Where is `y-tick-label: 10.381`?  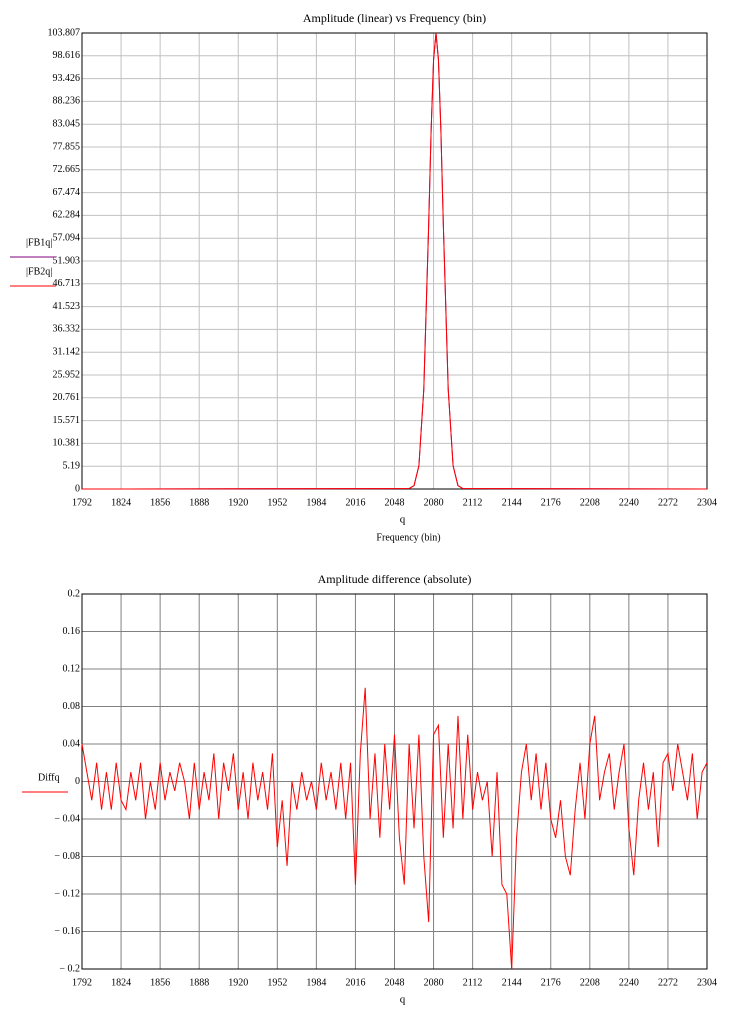
y-tick-label: 10.381 is located at coordinates (67, 443).